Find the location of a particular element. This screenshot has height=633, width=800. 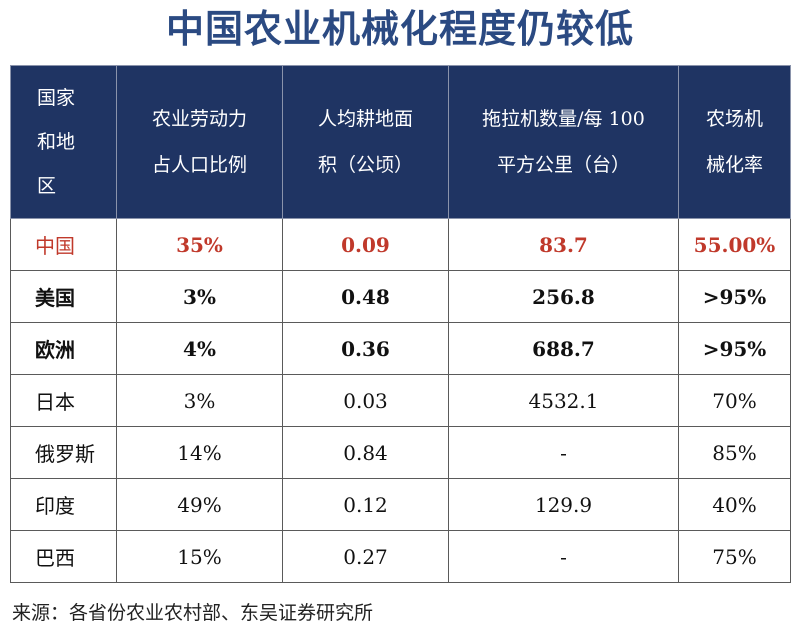

cell-tractors: 83.7 is located at coordinates (563, 244).